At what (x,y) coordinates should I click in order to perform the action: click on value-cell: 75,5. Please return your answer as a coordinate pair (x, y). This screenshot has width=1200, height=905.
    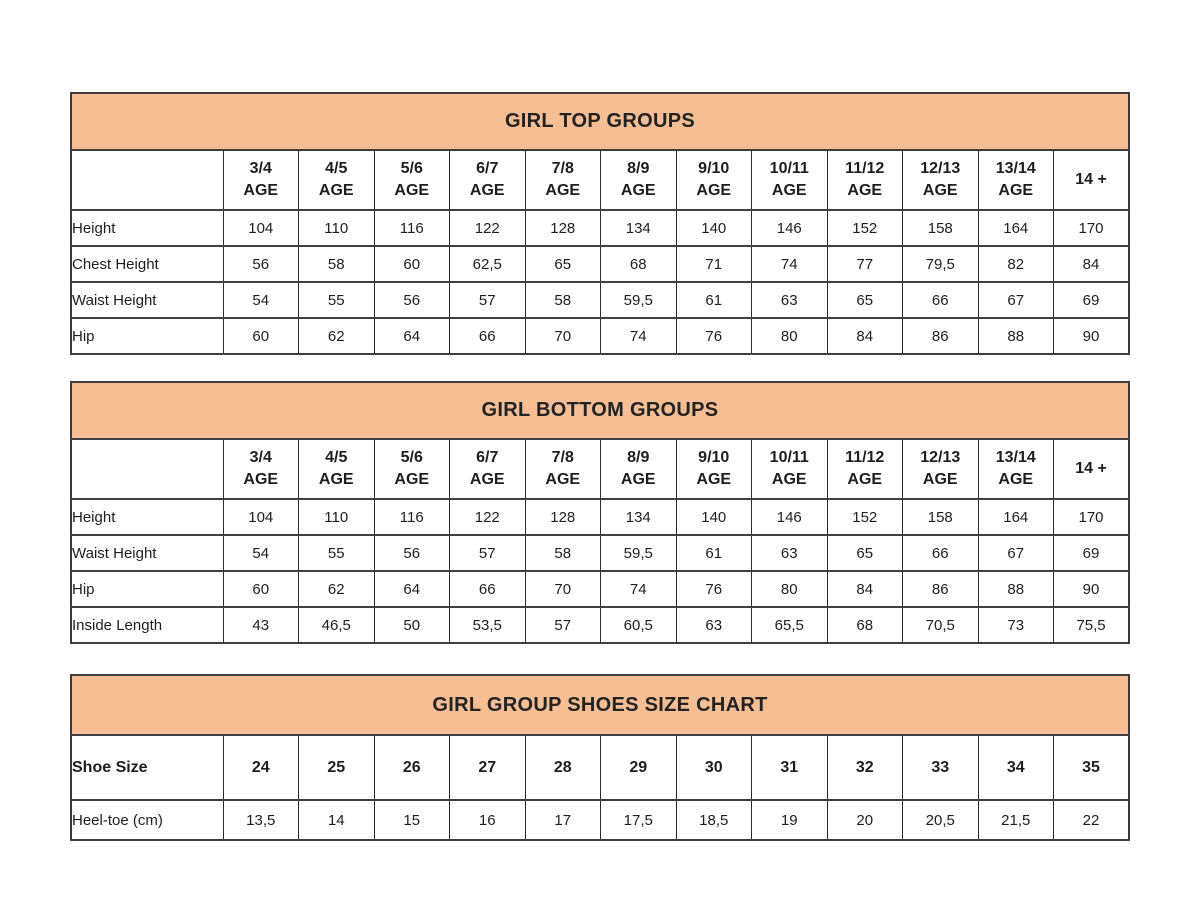
    Looking at the image, I should click on (1091, 625).